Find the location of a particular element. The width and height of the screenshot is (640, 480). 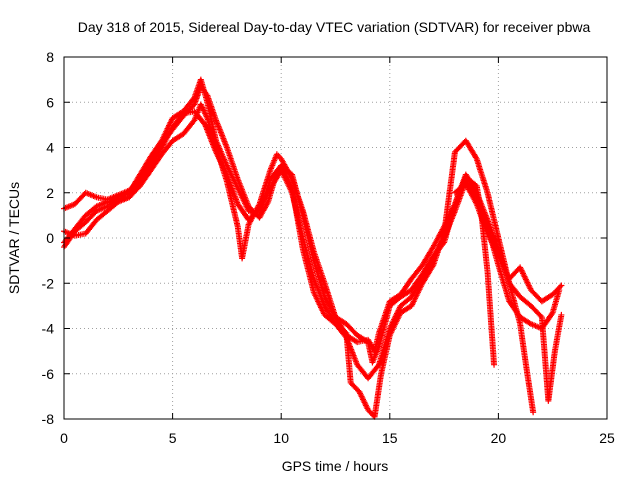

x-axis-label: GPS time / hours is located at coordinates (335, 466).